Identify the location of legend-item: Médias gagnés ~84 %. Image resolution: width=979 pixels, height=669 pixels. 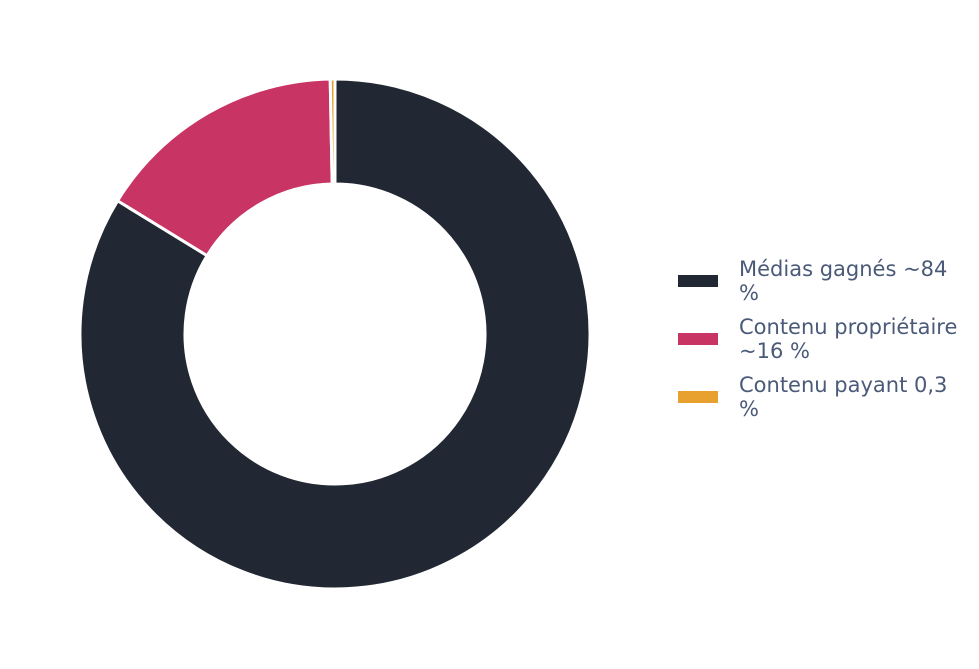
(821, 281).